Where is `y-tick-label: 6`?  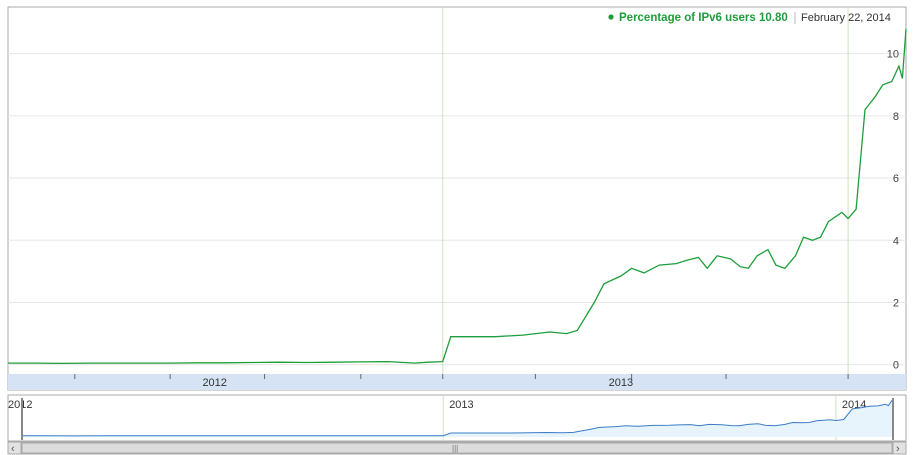
y-tick-label: 6 is located at coordinates (896, 179).